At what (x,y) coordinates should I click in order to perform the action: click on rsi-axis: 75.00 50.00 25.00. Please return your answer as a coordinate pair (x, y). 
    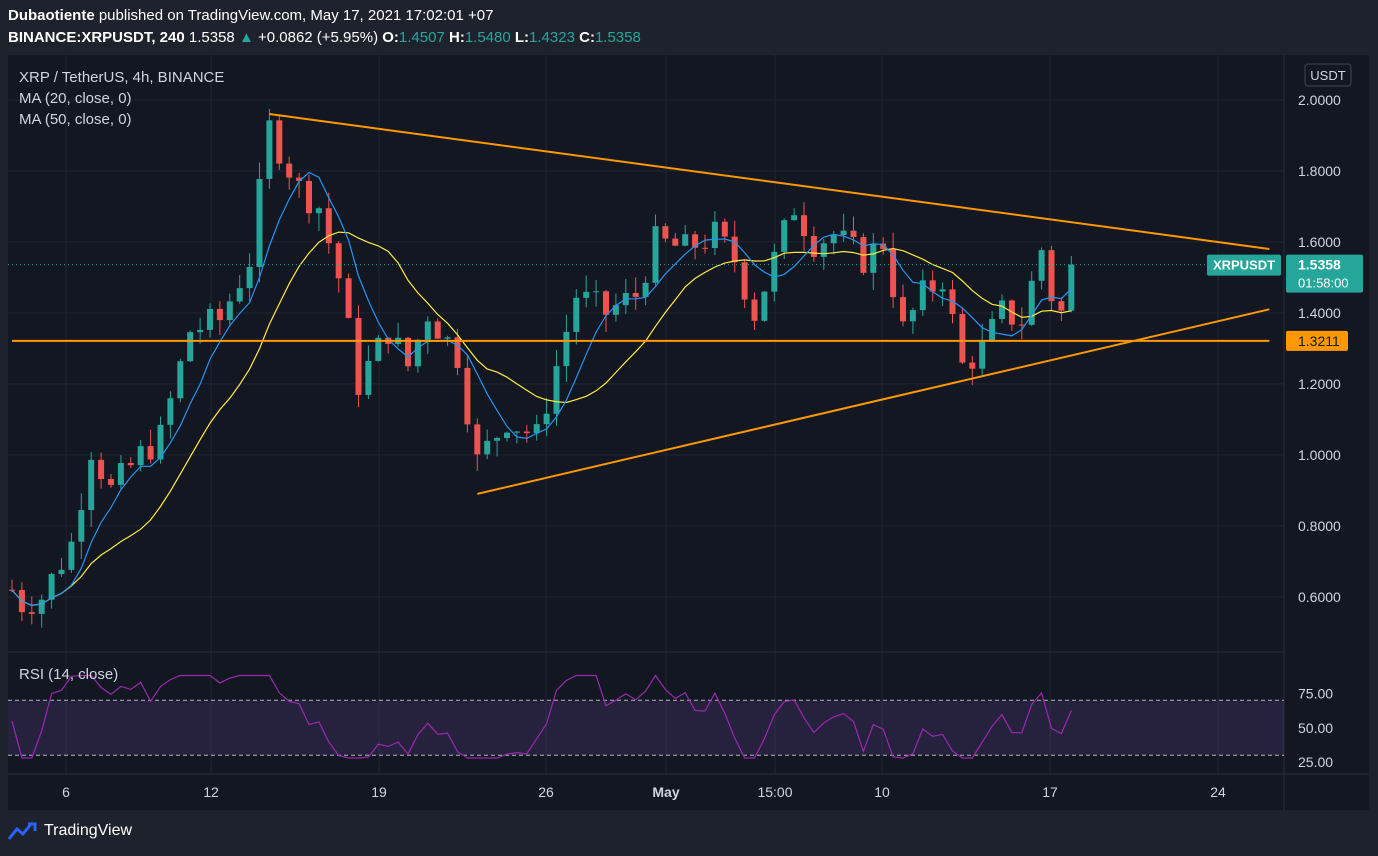
    Looking at the image, I should click on (1315, 727).